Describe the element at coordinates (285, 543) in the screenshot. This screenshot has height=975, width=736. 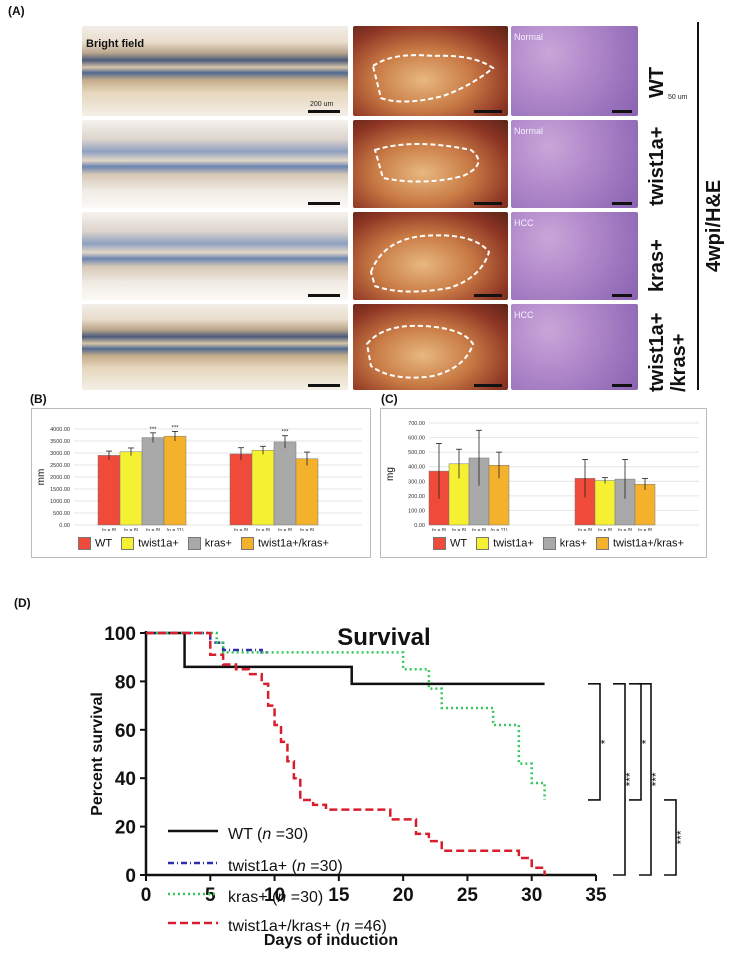
I see `legend-item: twist1a+/kras+` at that location.